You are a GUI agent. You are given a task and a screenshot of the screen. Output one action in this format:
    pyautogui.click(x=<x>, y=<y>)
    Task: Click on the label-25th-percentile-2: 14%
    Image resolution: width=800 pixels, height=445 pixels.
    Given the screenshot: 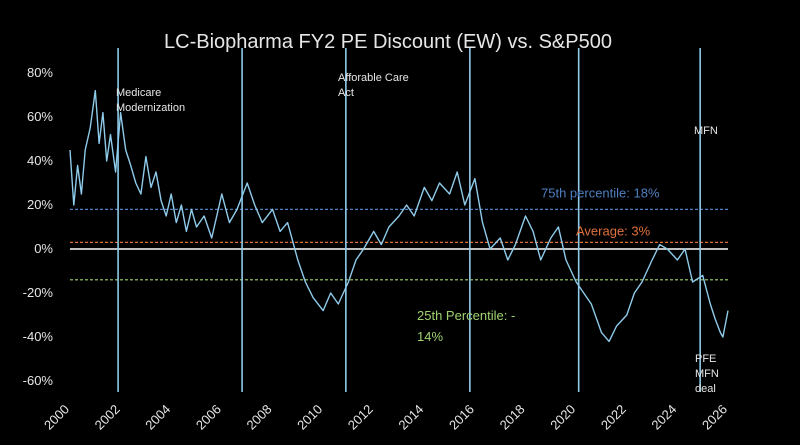 What is the action you would take?
    pyautogui.click(x=430, y=336)
    